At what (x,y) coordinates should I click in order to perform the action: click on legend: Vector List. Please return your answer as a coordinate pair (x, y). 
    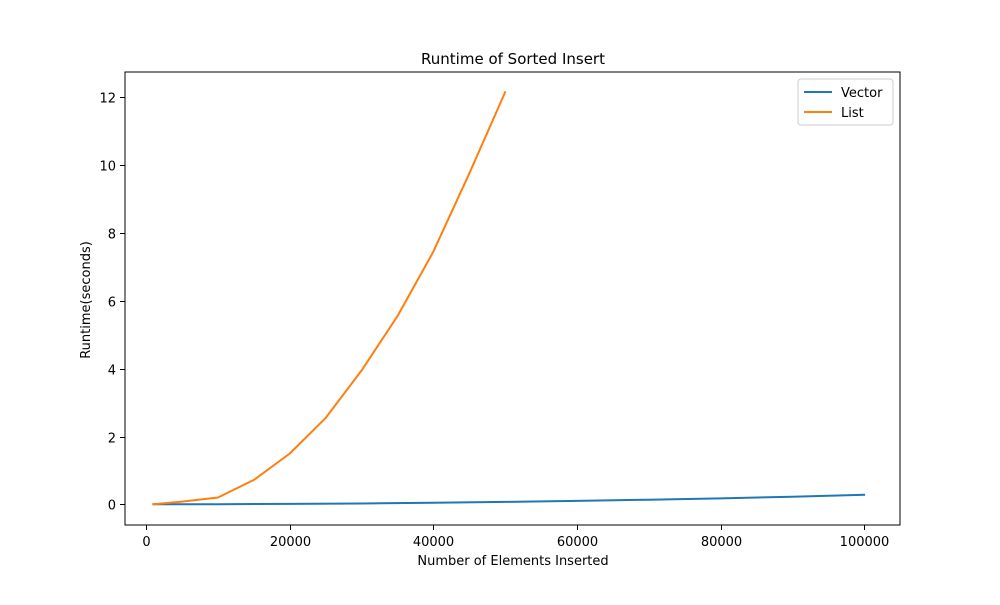
    Looking at the image, I should click on (845, 102).